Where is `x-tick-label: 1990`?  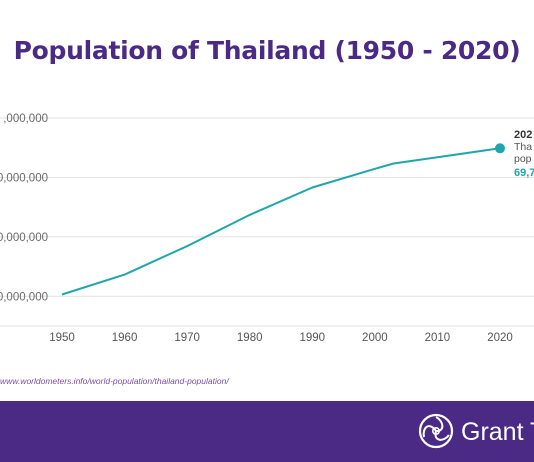 x-tick-label: 1990 is located at coordinates (312, 338).